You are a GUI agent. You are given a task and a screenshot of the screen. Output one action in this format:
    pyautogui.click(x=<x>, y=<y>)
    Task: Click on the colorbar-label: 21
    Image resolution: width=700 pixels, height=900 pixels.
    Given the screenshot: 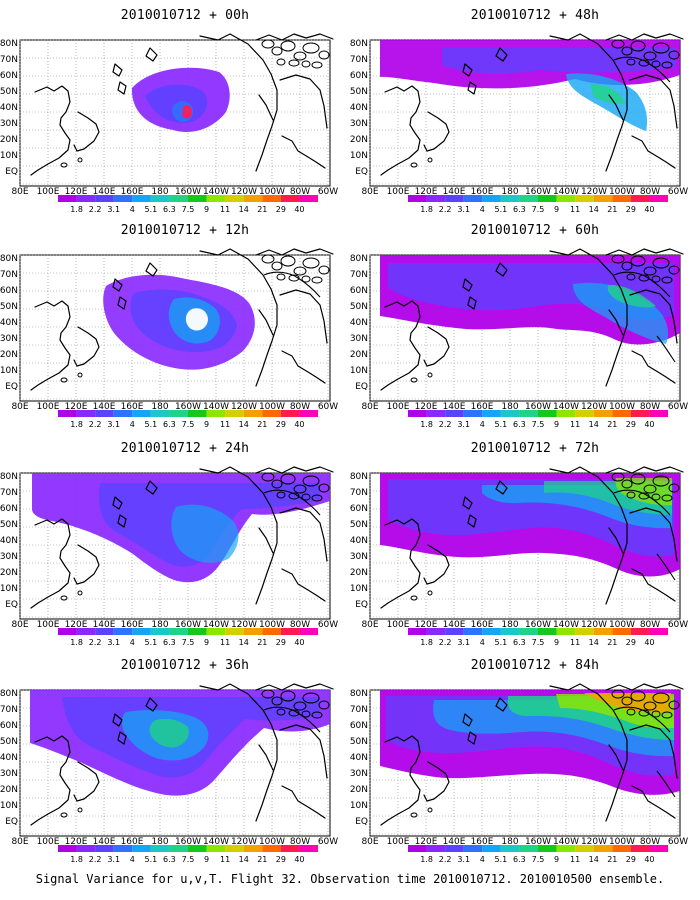 What is the action you would take?
    pyautogui.click(x=262, y=859)
    